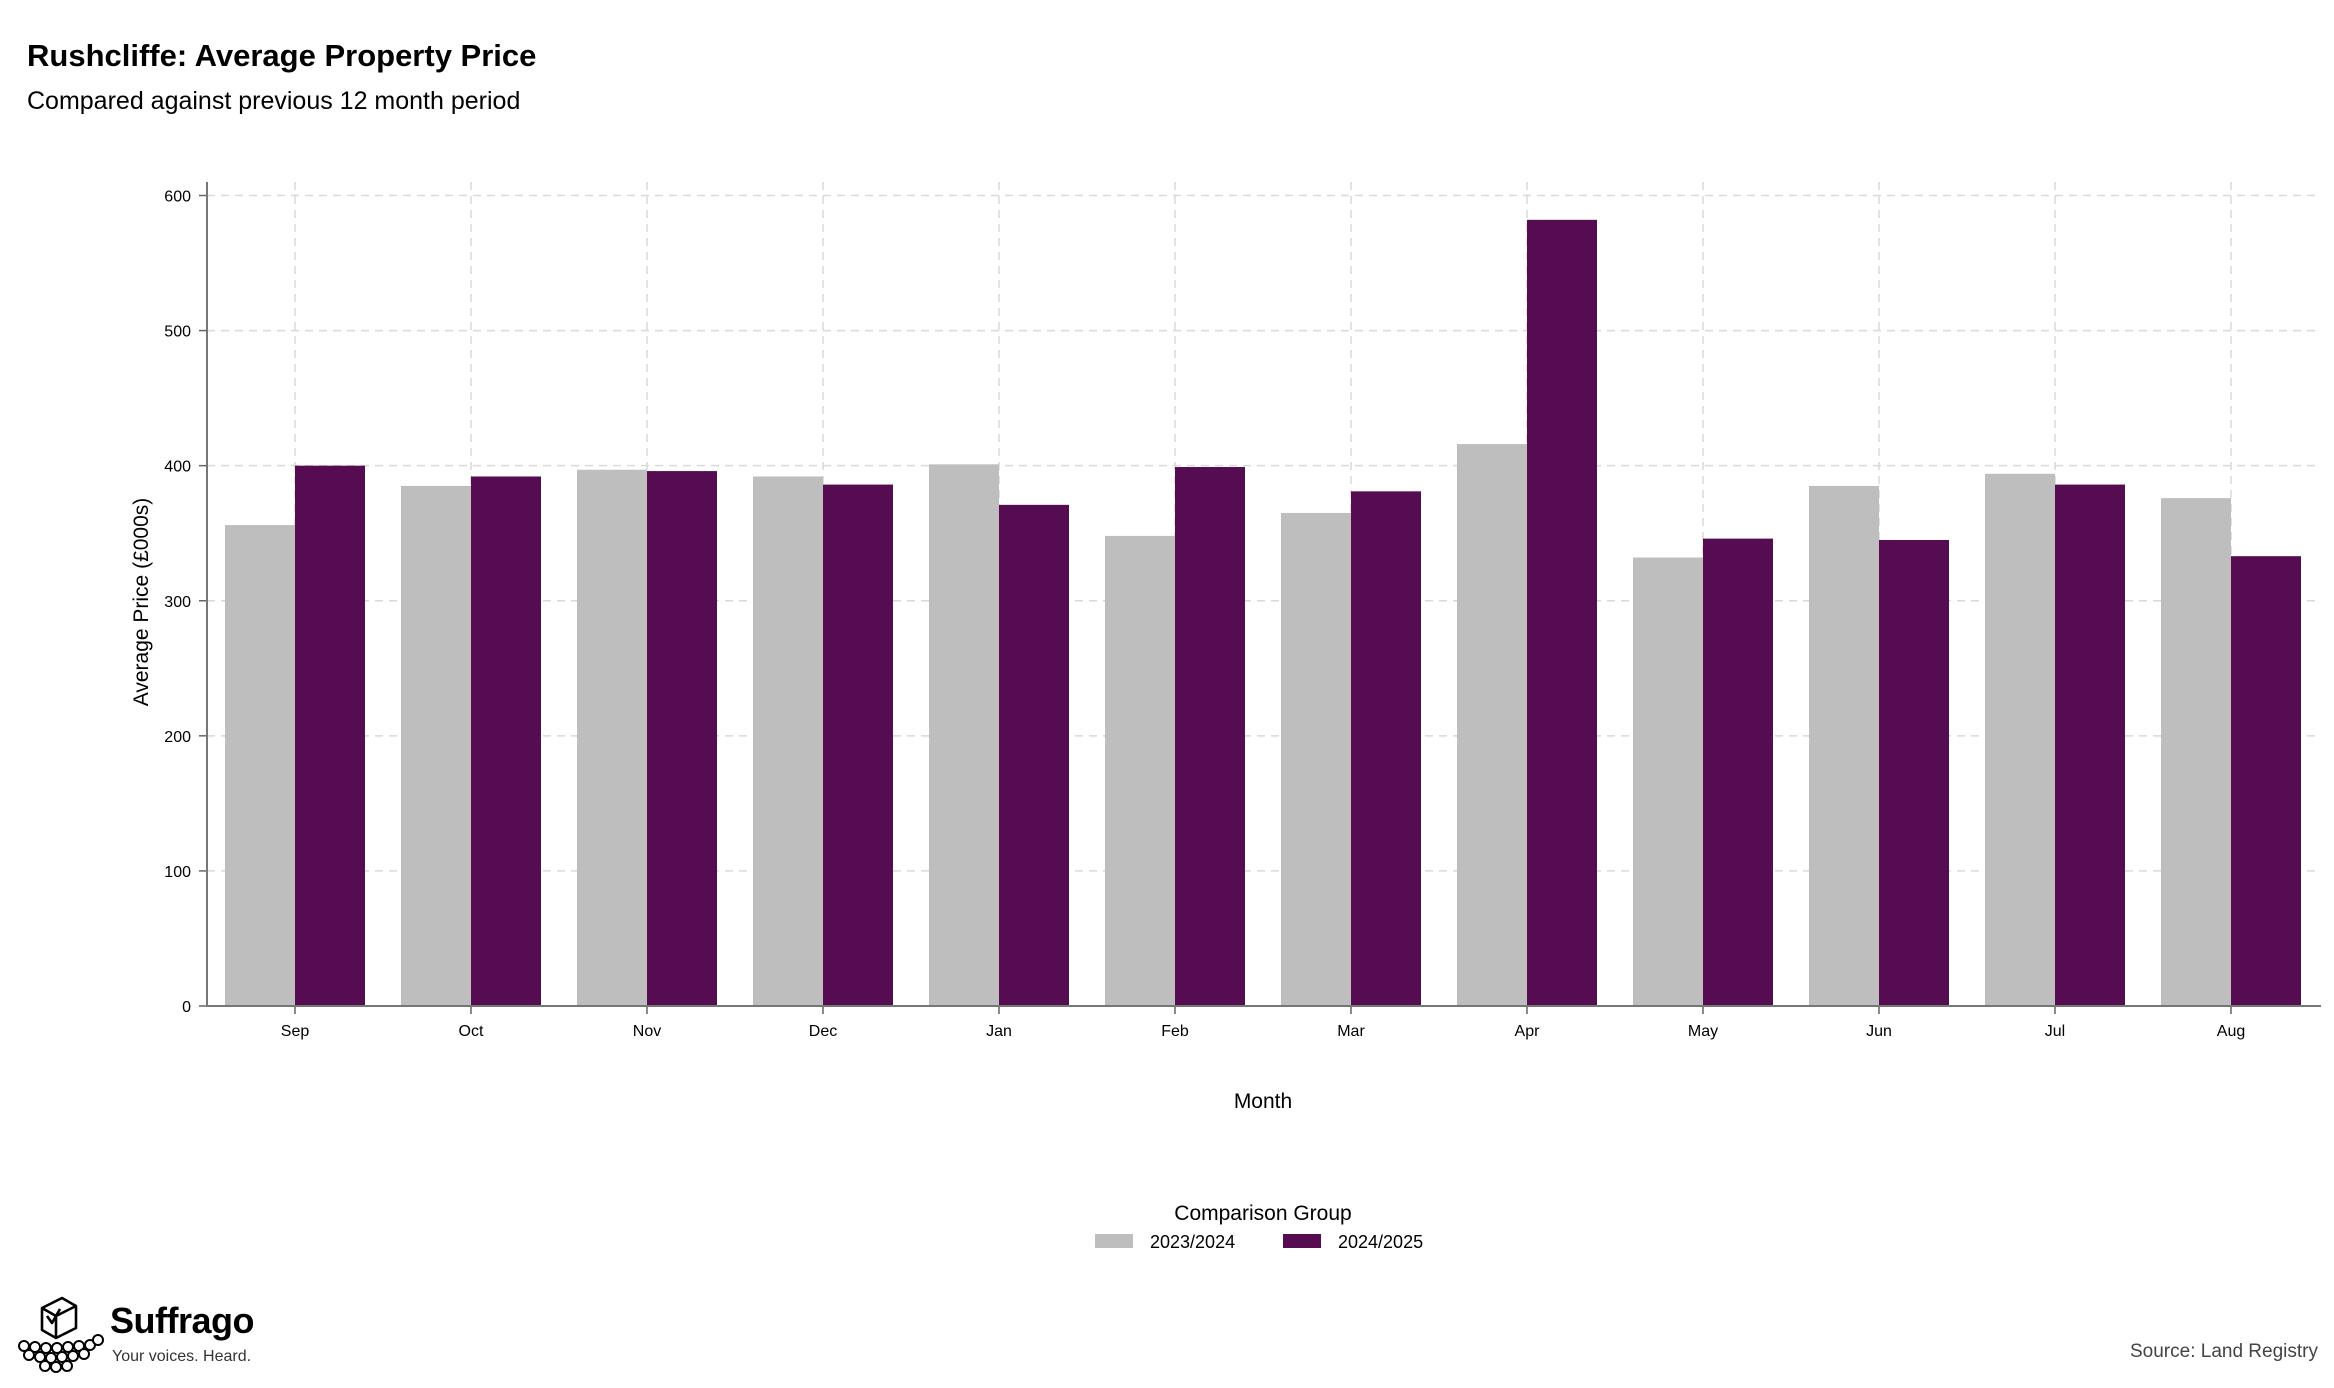  Describe the element at coordinates (1192, 1242) in the screenshot. I see `legend-label-2023-2024: 2023/2024` at that location.